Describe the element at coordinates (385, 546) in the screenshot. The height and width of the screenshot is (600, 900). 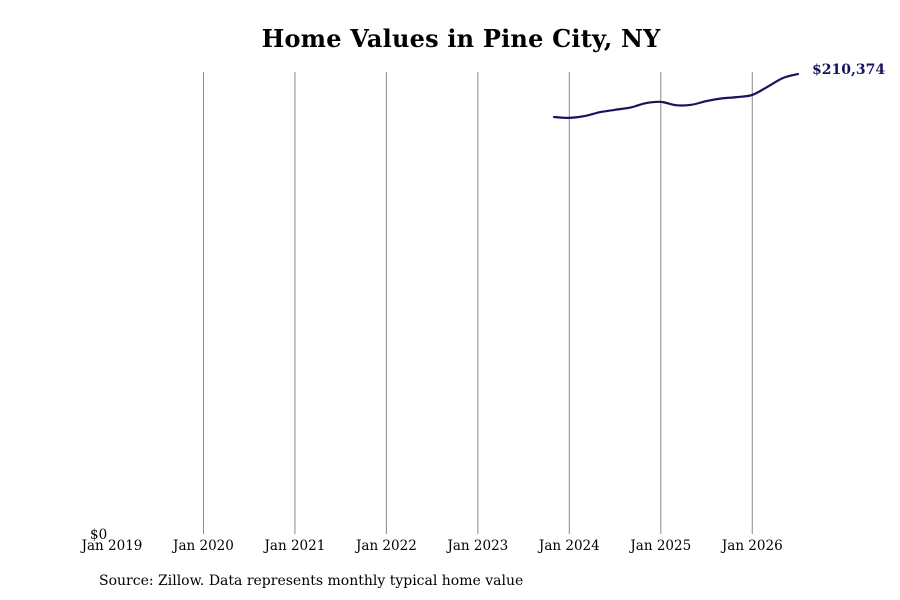
I see `x-tick-label: Jan 2022` at that location.